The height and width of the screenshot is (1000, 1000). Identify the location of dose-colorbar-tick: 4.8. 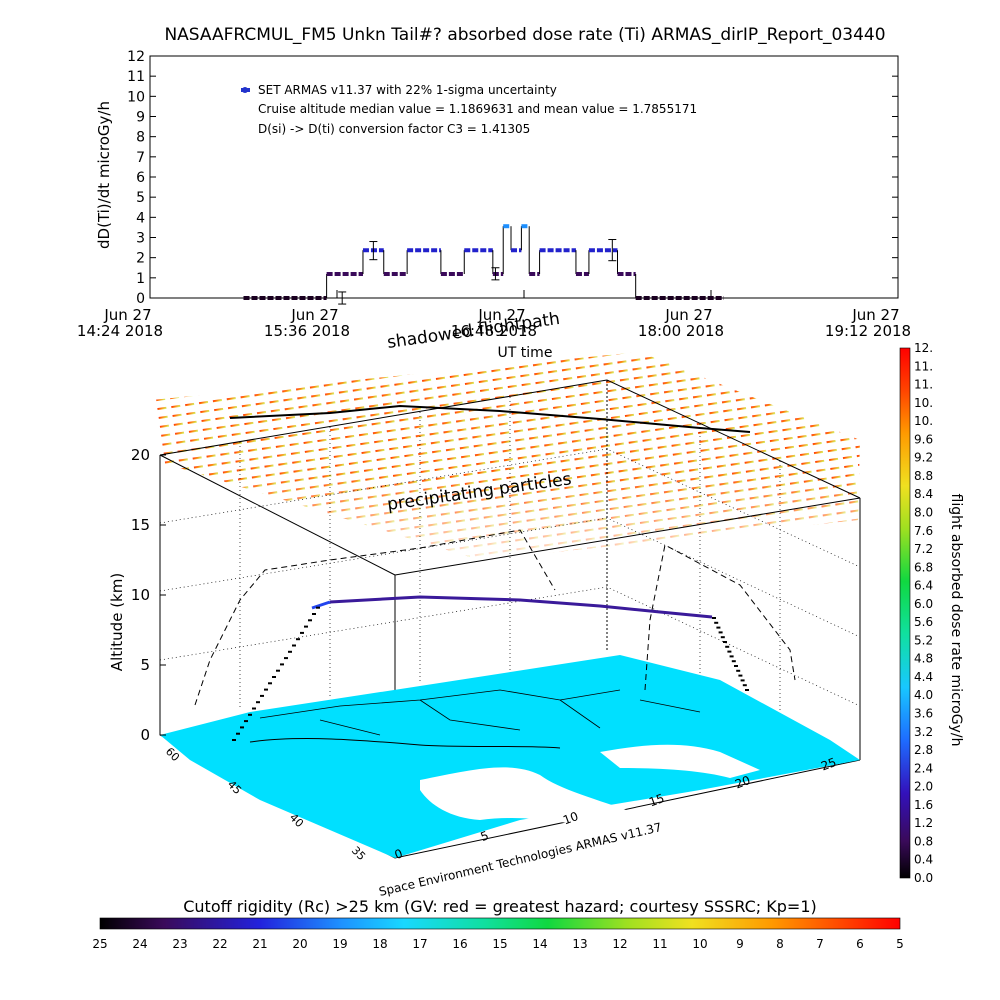
(923, 659).